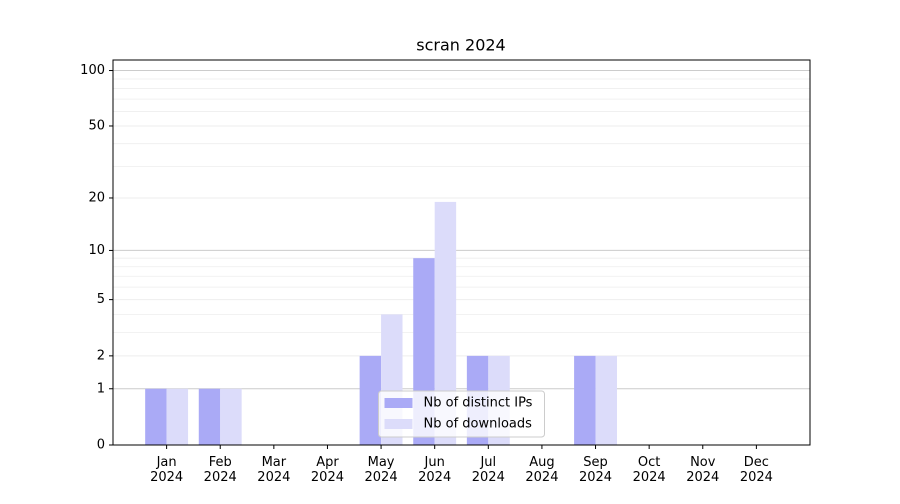 This screenshot has width=900, height=504. What do you see at coordinates (756, 470) in the screenshot?
I see `x-tick-label: Dec 2024` at bounding box center [756, 470].